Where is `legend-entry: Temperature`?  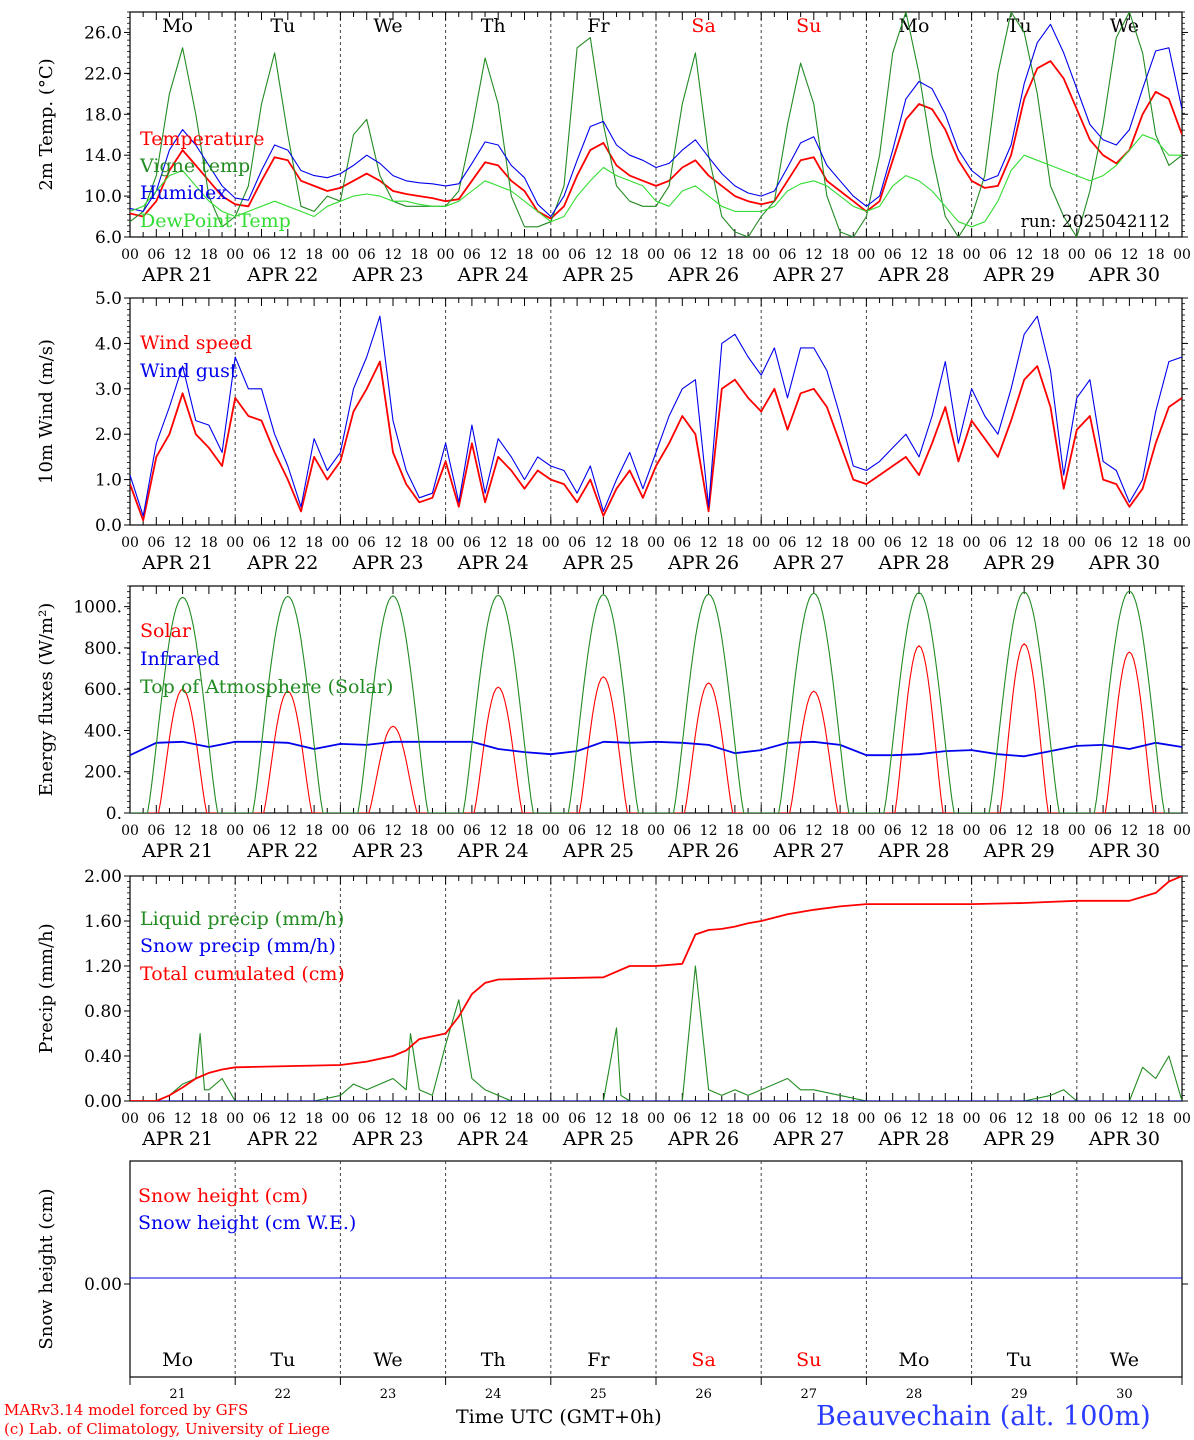 legend-entry: Temperature is located at coordinates (202, 139).